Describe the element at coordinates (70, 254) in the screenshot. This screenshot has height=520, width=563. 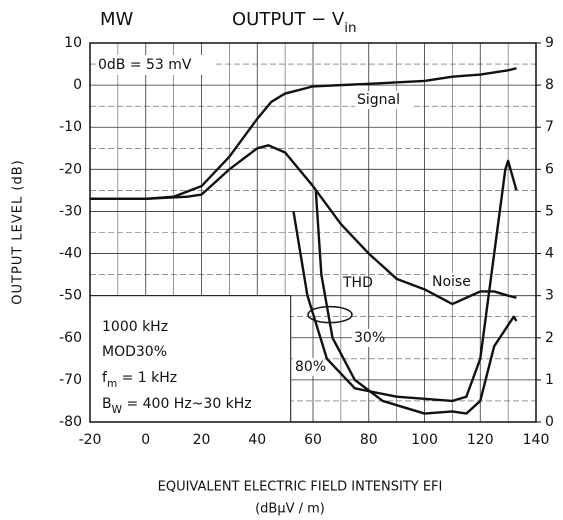
I see `y-tick-label: -40` at that location.